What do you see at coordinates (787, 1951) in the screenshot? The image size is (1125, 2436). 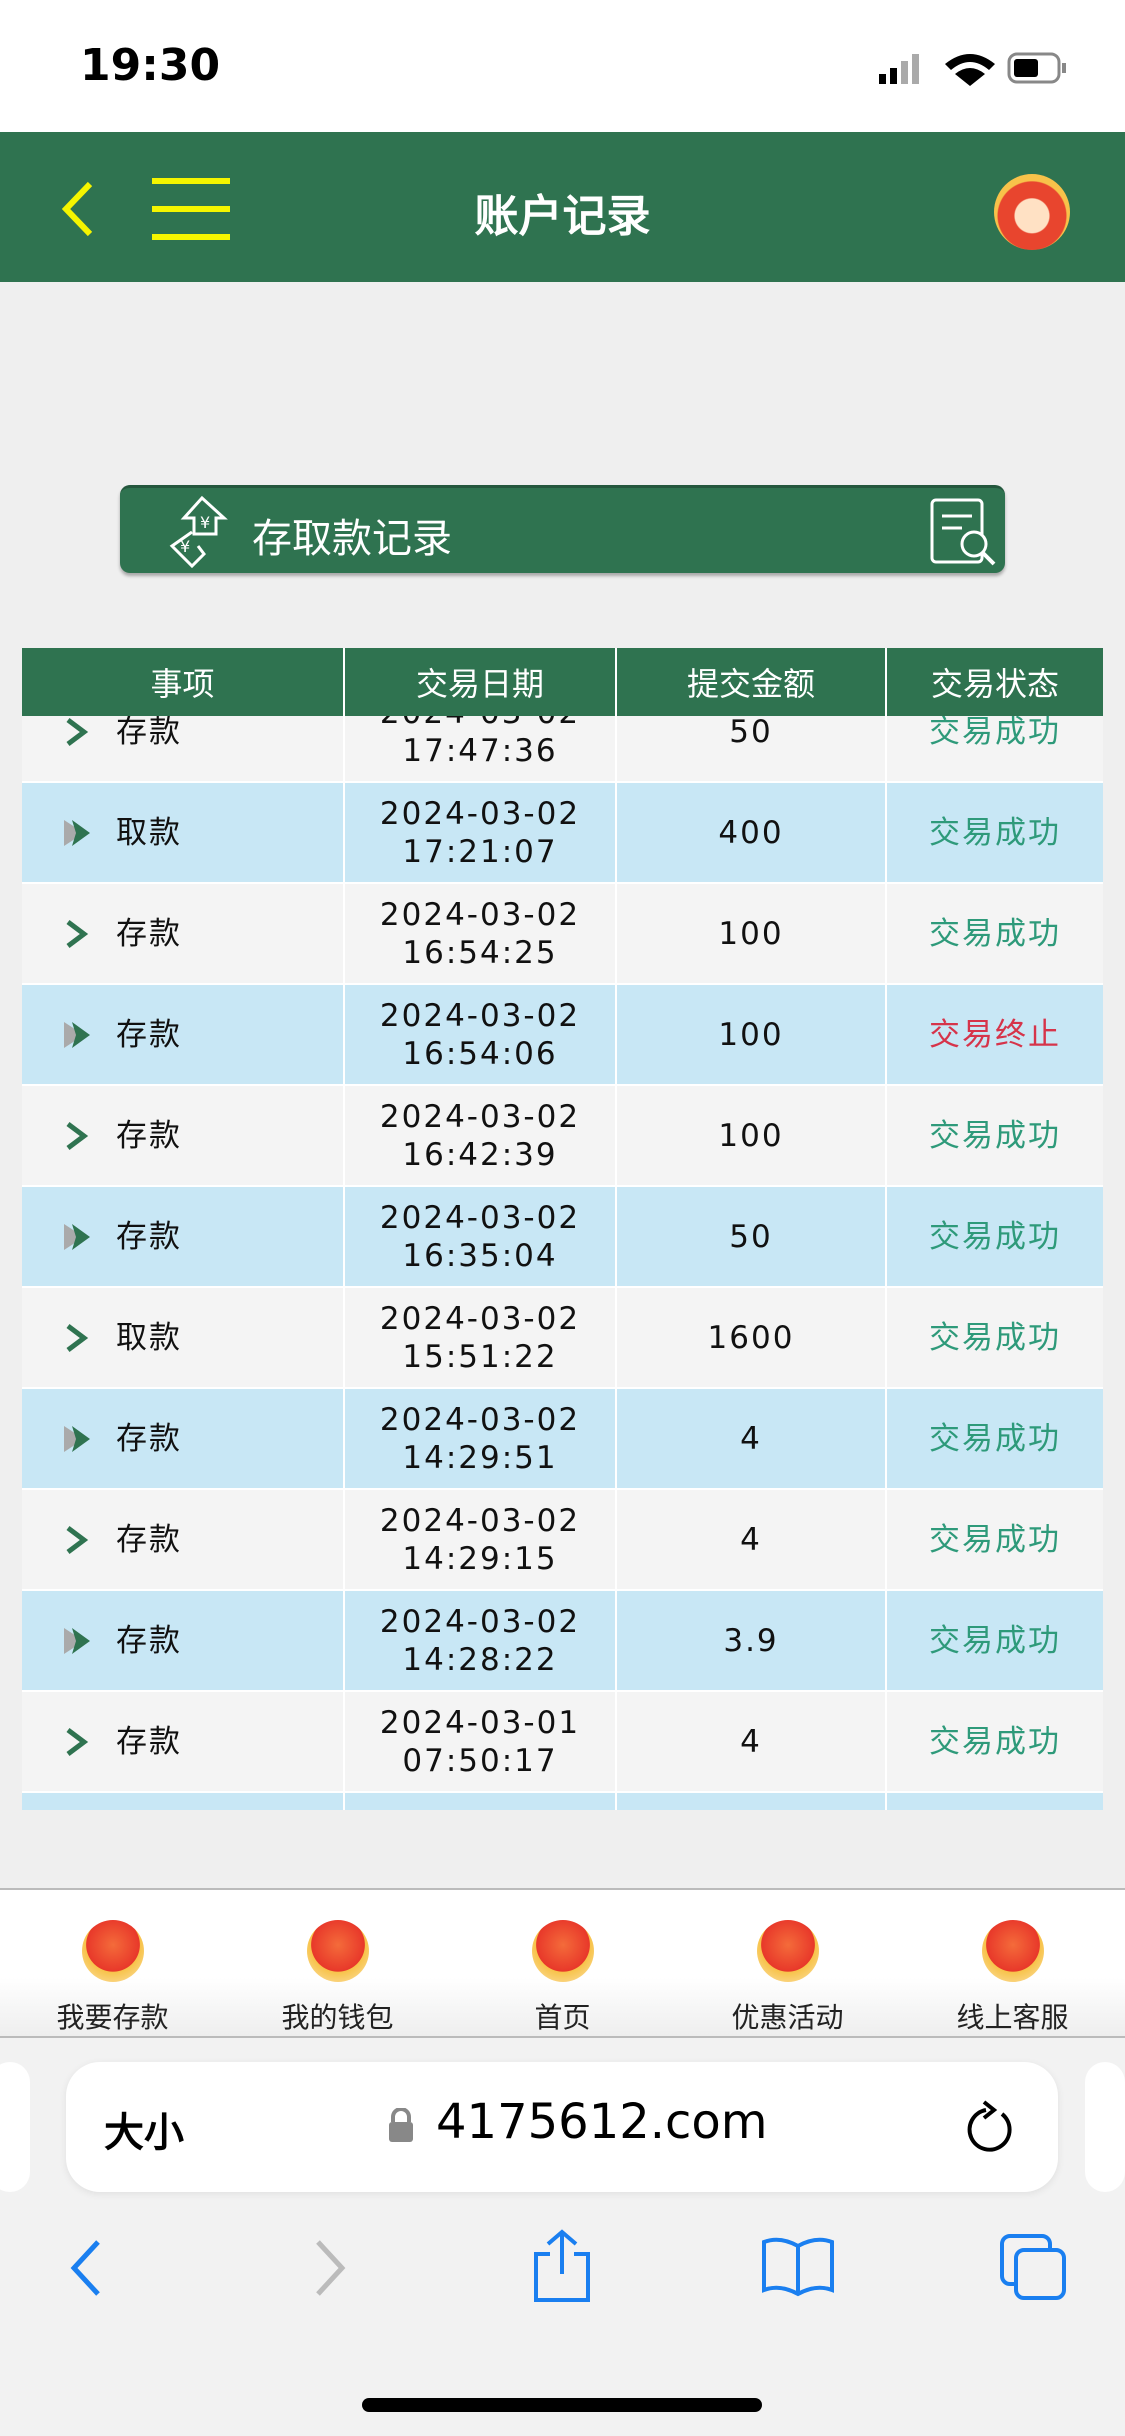 I see `fa-character-icon` at bounding box center [787, 1951].